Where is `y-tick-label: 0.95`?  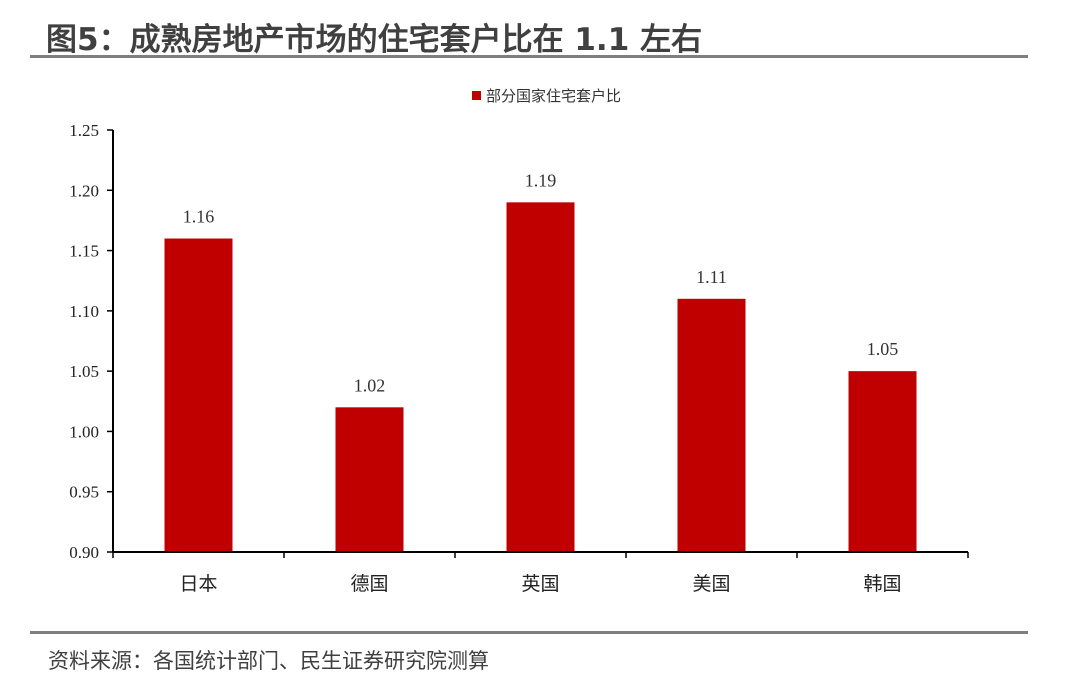 y-tick-label: 0.95 is located at coordinates (84, 492).